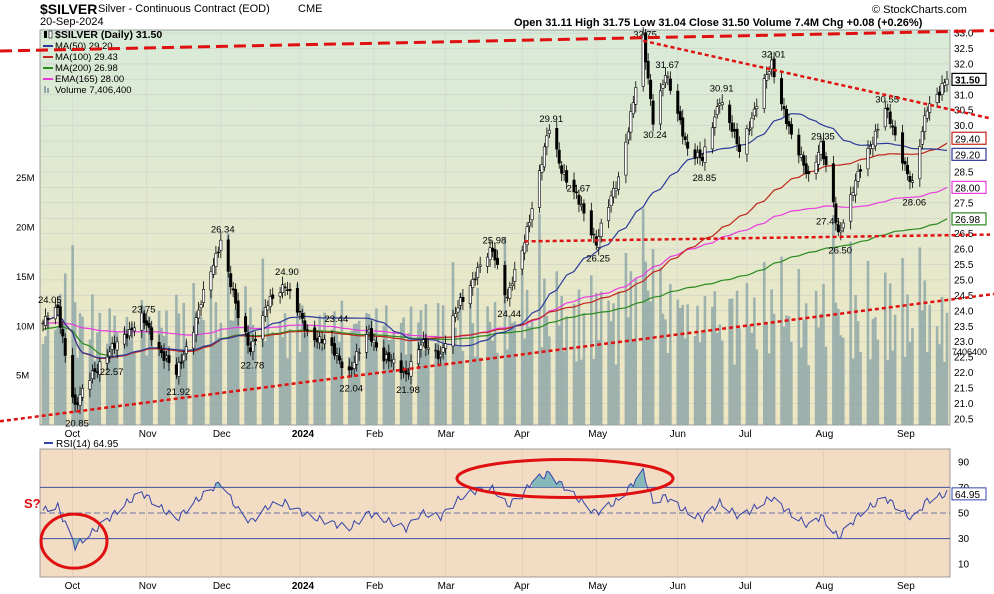 This screenshot has height=594, width=994. I want to click on volume-value: 7.4M, so click(807, 23).